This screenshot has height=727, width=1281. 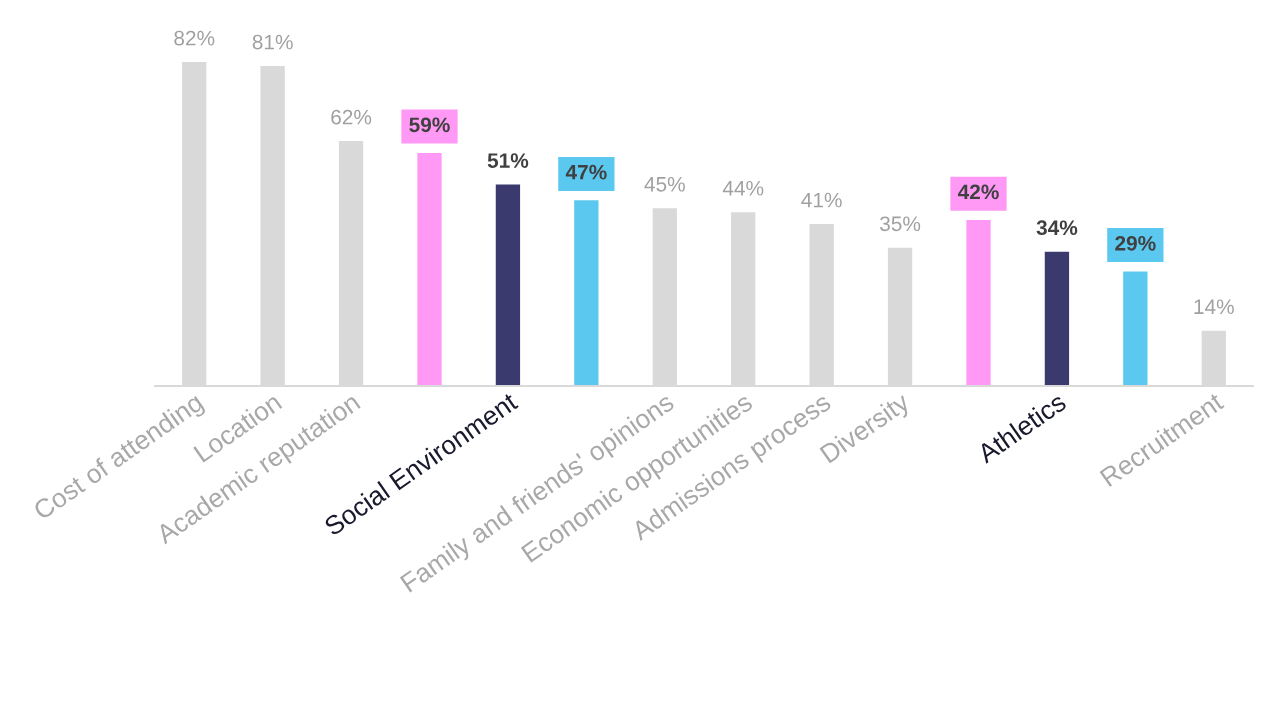 I want to click on data-label: 29%, so click(x=1135, y=243).